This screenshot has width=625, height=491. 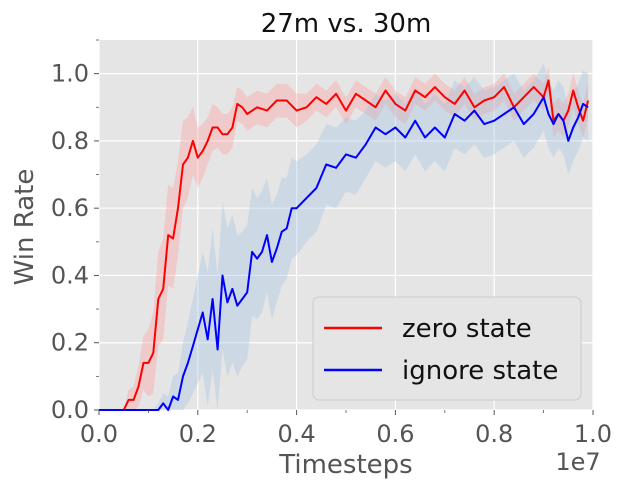 I want to click on x-axis-offset-label: 1e7, so click(x=577, y=462).